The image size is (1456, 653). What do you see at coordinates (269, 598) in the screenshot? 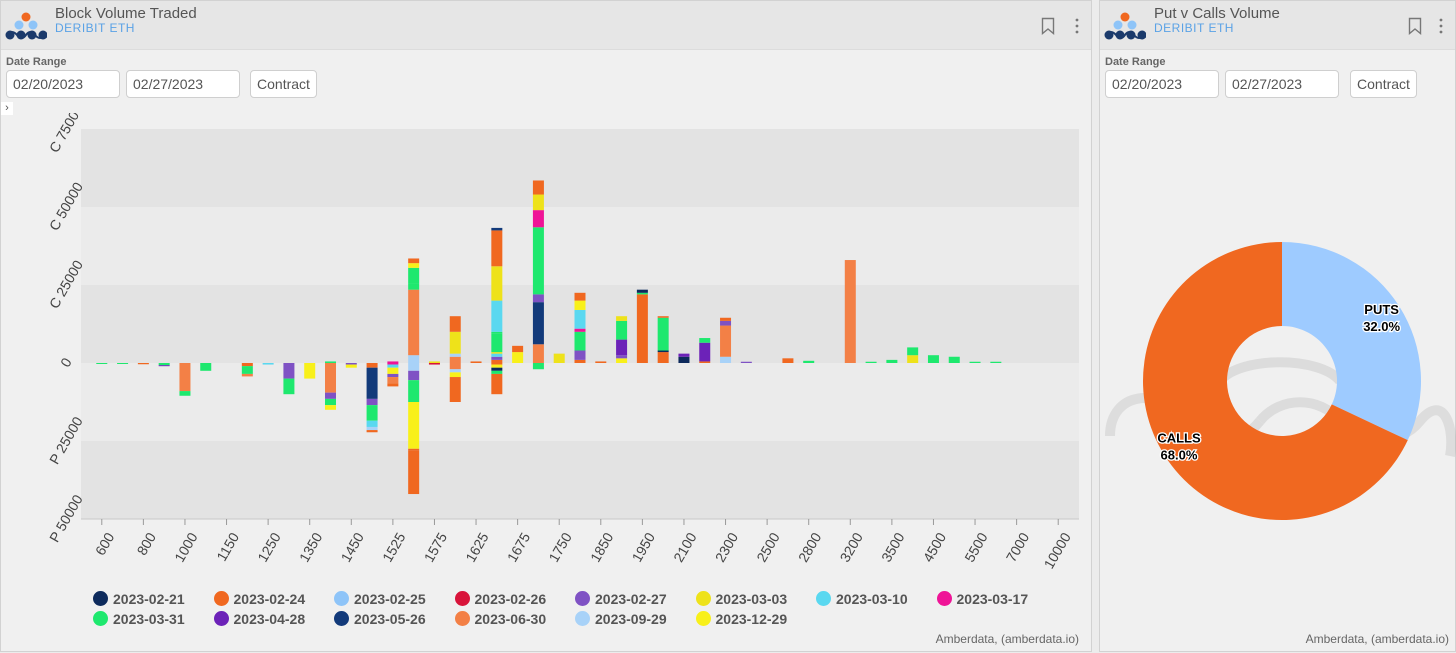
I see `legend-label: 2023-02-24` at bounding box center [269, 598].